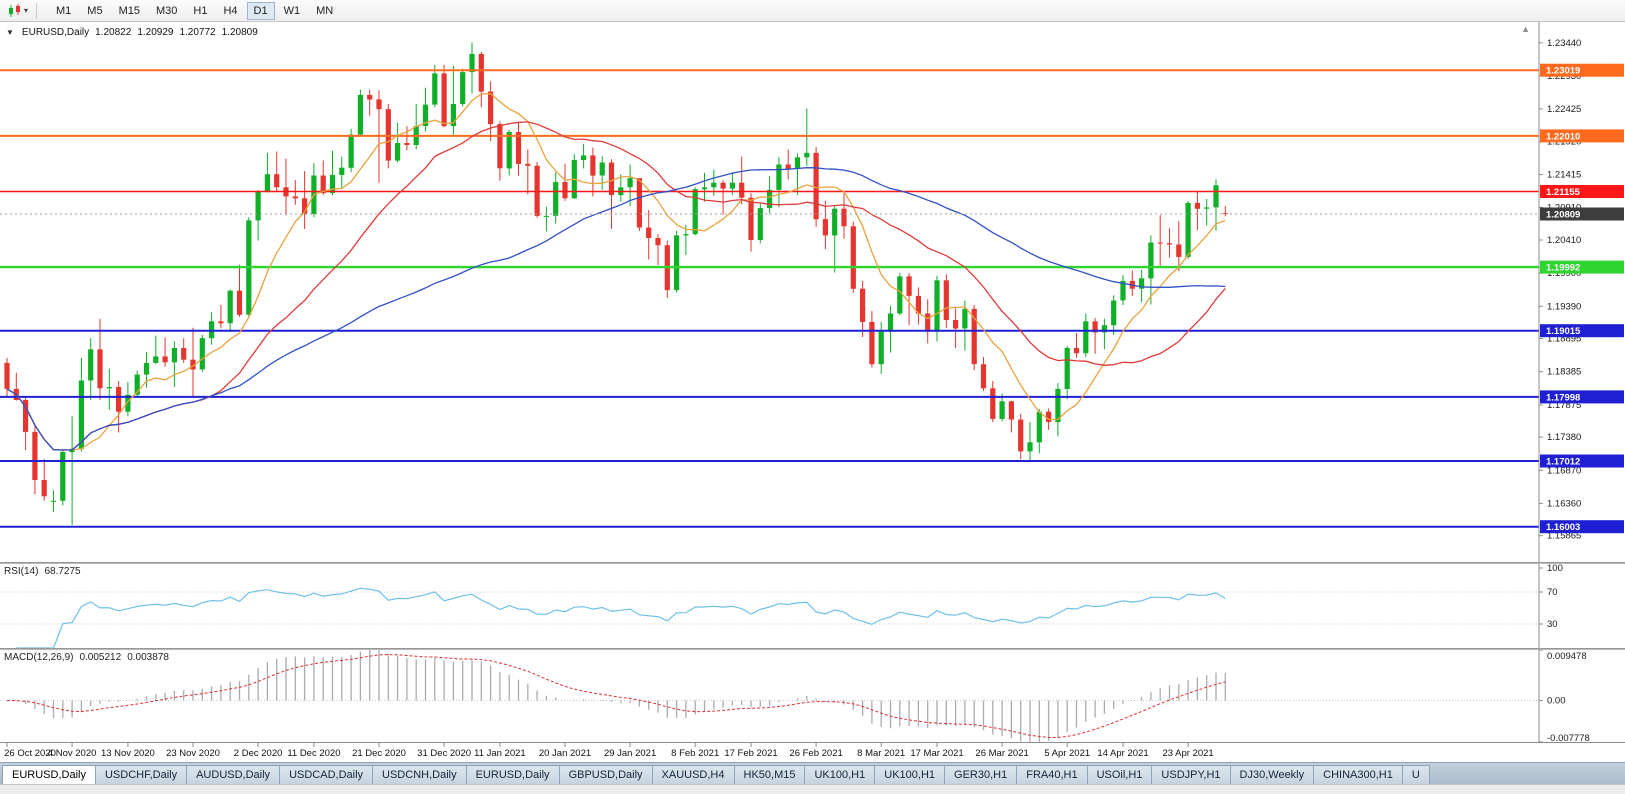  What do you see at coordinates (1556, 701) in the screenshot?
I see `macd-axis-label: 0.00` at bounding box center [1556, 701].